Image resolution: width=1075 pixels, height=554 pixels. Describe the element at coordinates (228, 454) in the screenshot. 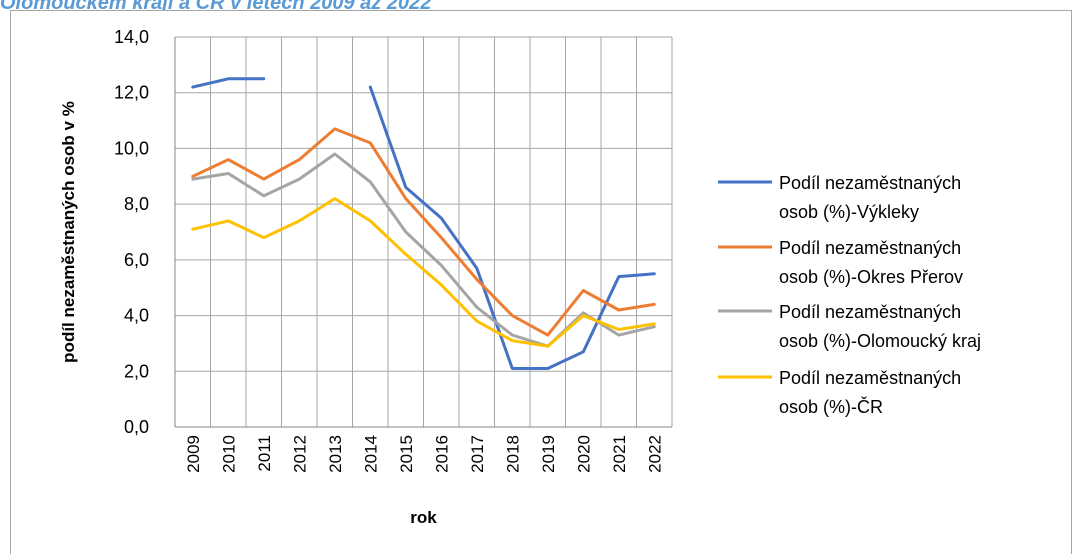

I see `x-tick-label: 2010` at that location.